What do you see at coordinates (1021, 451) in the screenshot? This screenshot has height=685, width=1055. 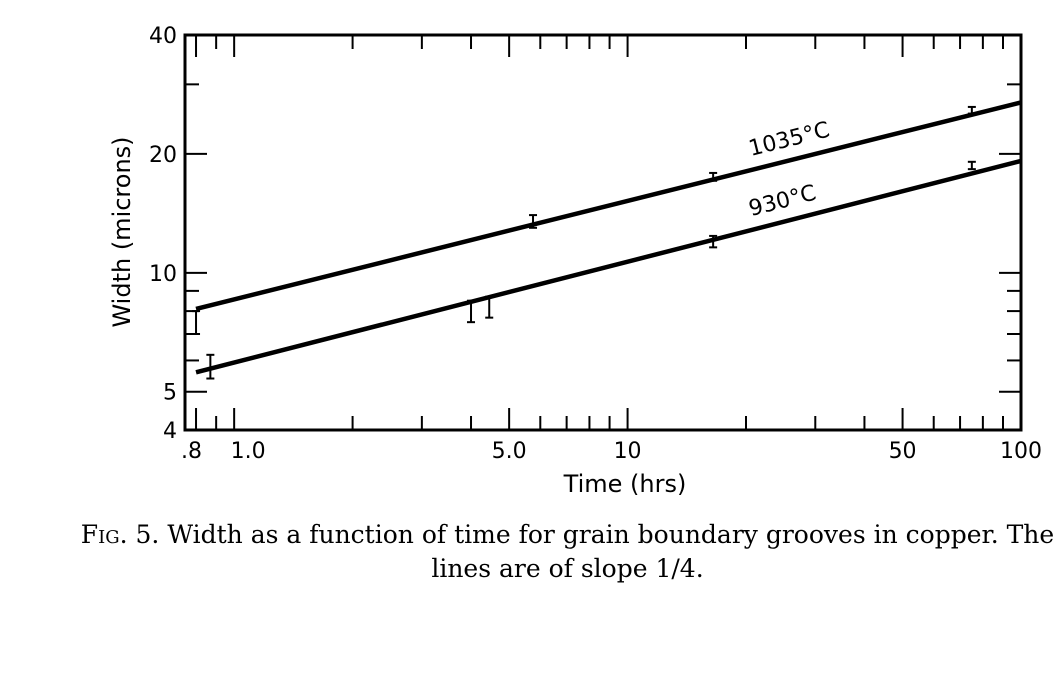 I see `x-tick-label: 100` at bounding box center [1021, 451].